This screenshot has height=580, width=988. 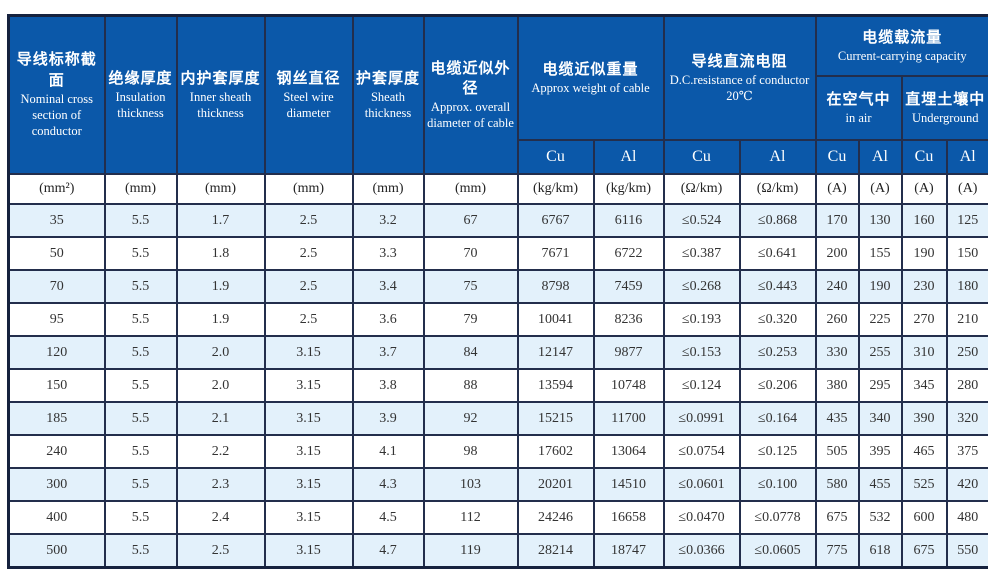 What do you see at coordinates (628, 484) in the screenshot?
I see `data-cell: 14510` at bounding box center [628, 484].